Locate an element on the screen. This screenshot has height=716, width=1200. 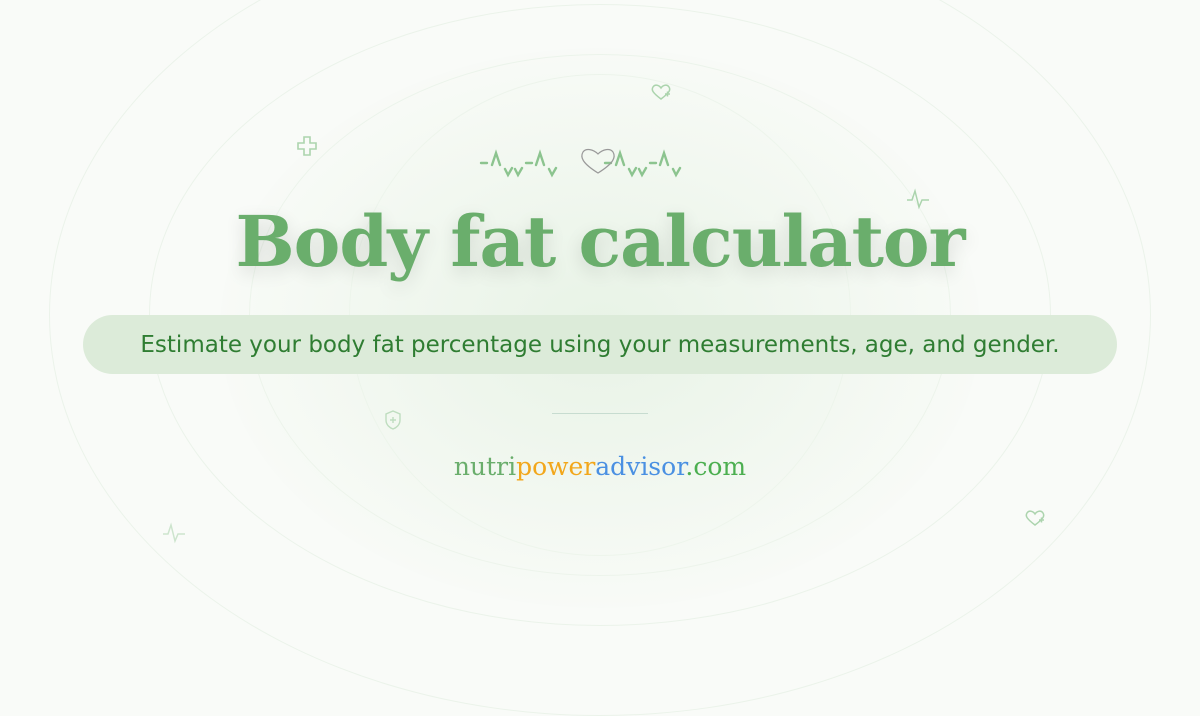
shield-plus-icon is located at coordinates (393, 420).